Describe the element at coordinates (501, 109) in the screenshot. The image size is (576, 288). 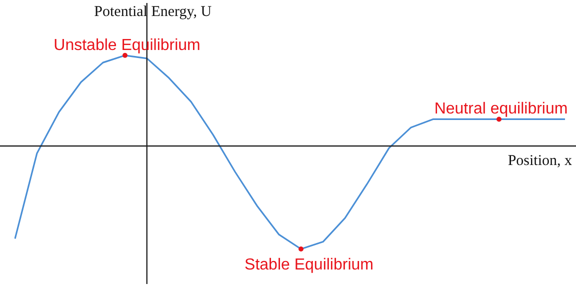
I see `annotation: Neutral equilibrium` at that location.